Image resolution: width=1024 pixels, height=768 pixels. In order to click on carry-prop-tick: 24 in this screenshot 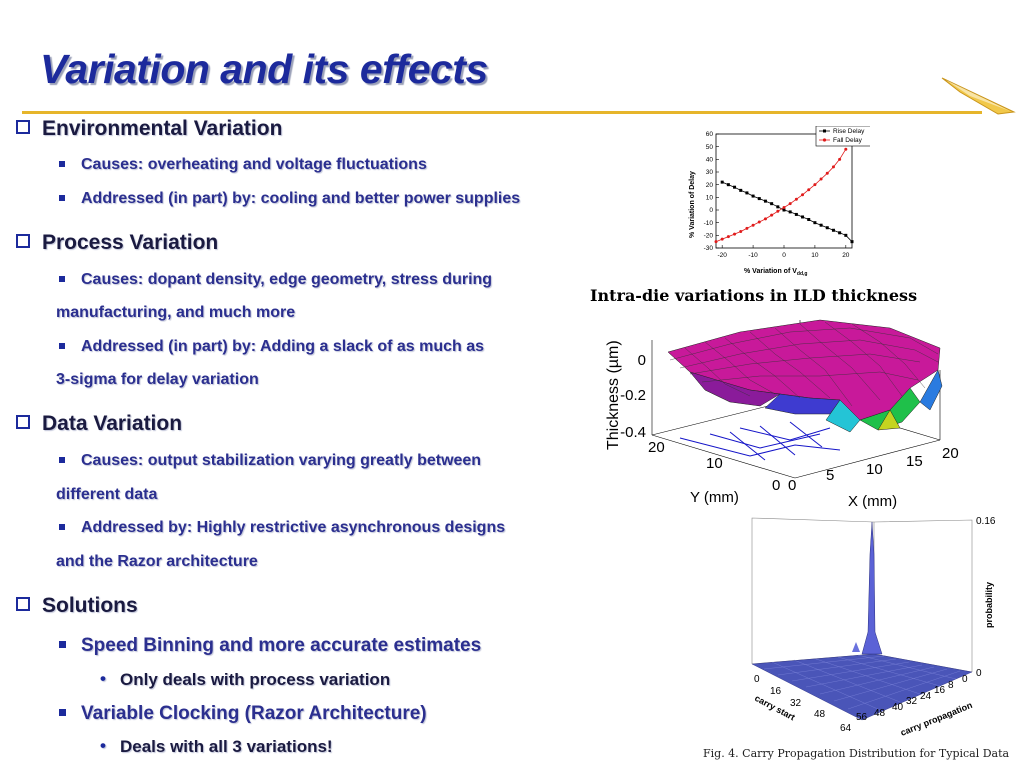, I will do `click(926, 696)`.